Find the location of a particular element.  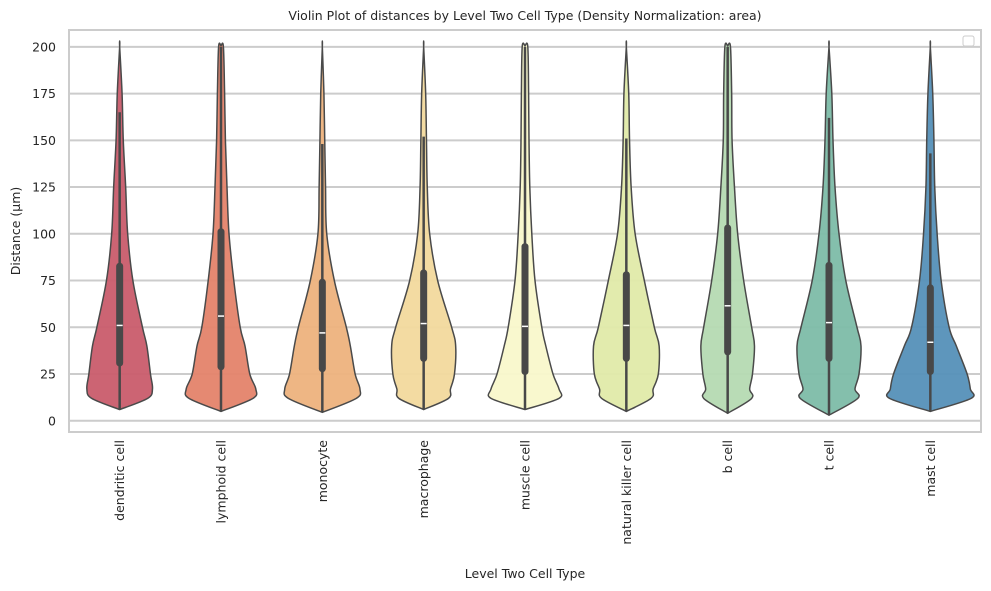

x-tick-label: lymphoid cell is located at coordinates (221, 481).